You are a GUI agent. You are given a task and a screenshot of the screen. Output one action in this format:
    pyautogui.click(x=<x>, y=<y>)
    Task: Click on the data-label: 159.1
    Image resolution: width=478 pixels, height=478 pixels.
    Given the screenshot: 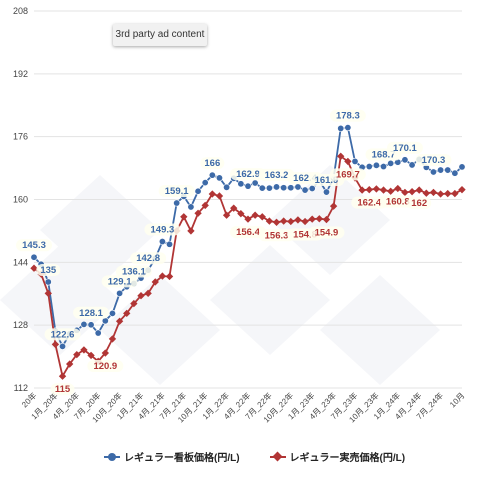 What is the action you would take?
    pyautogui.click(x=177, y=191)
    